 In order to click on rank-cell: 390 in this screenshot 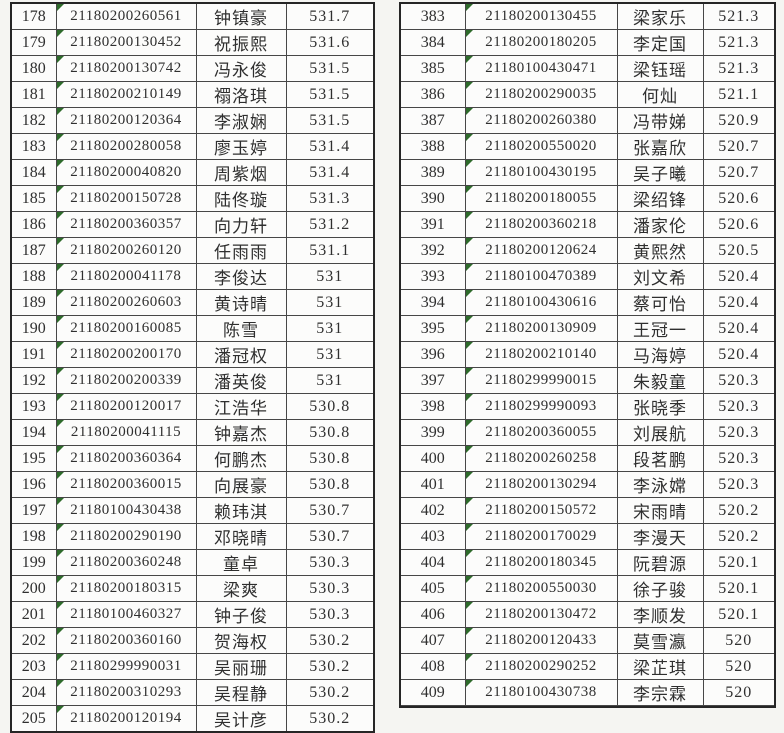, I will do `click(432, 198)`.